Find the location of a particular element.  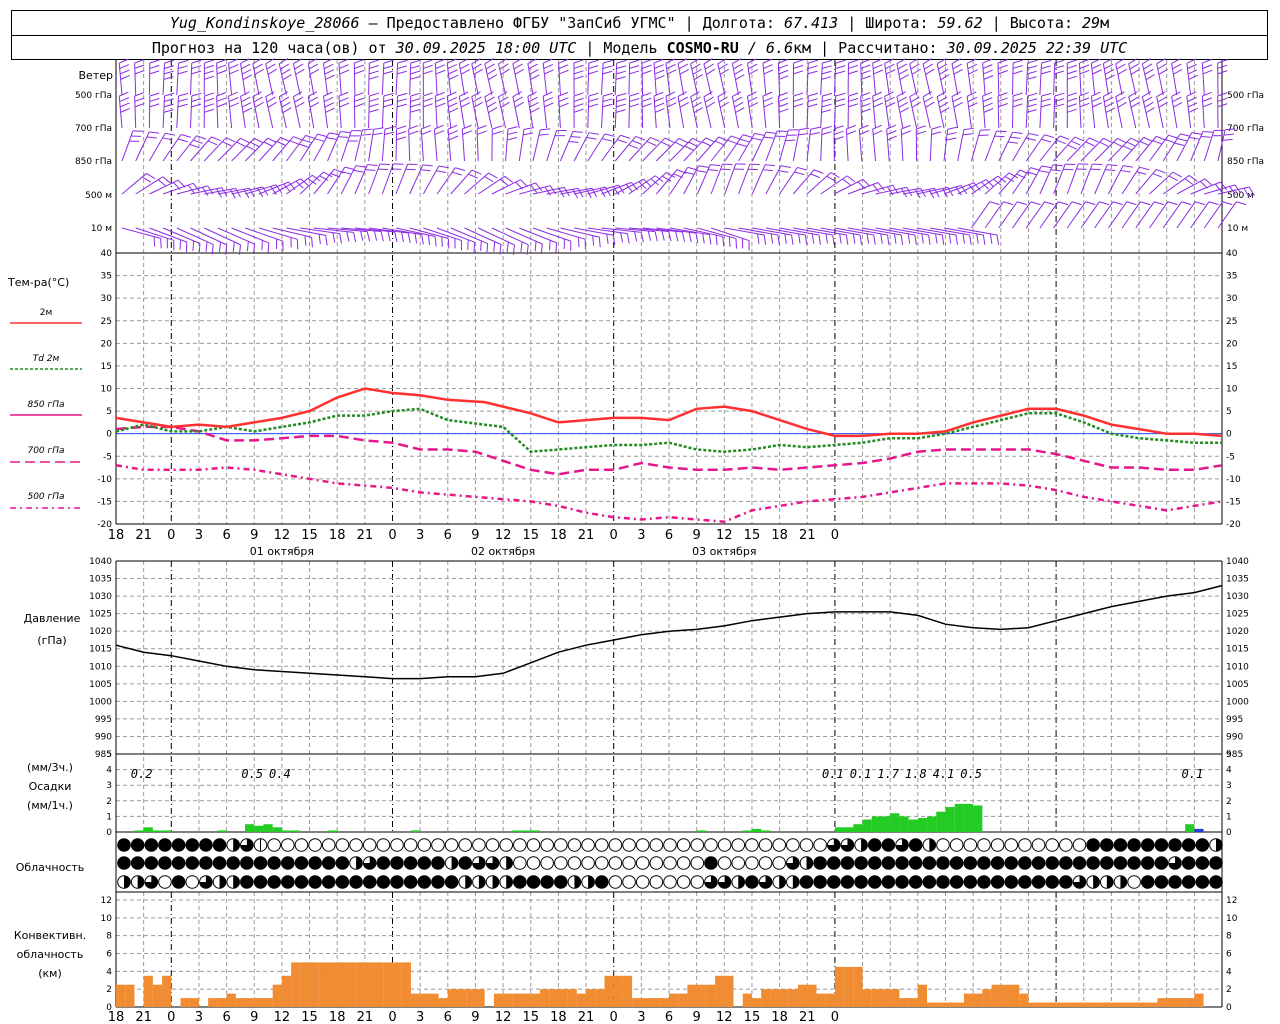

temp-title: Тем-ра(°С) is located at coordinates (38, 282).